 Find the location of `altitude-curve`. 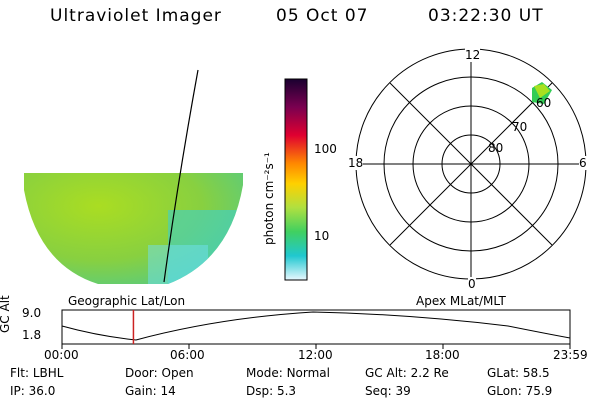

altitude-curve is located at coordinates (316, 326).